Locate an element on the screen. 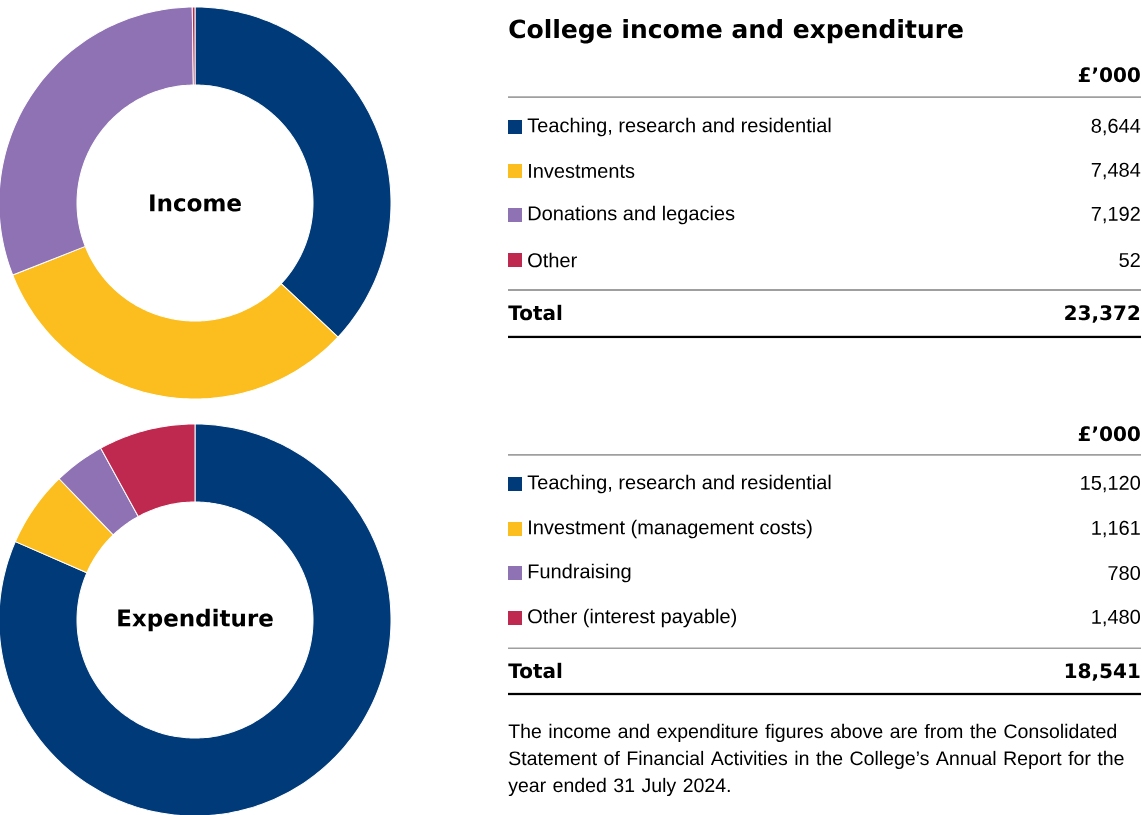  text: 18,541 is located at coordinates (1102, 672).